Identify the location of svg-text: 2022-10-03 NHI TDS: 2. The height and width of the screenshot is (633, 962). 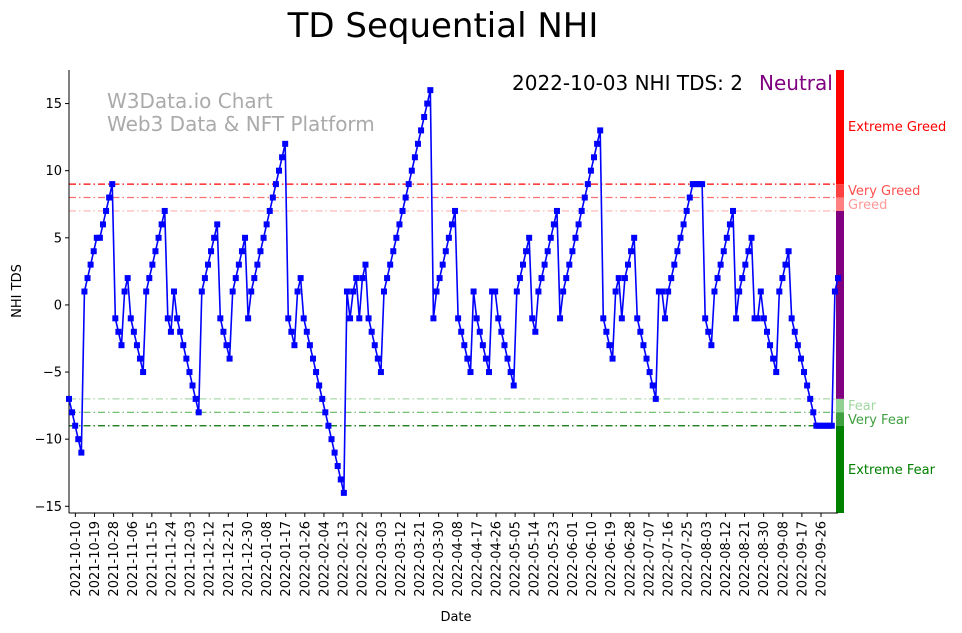
(627, 83).